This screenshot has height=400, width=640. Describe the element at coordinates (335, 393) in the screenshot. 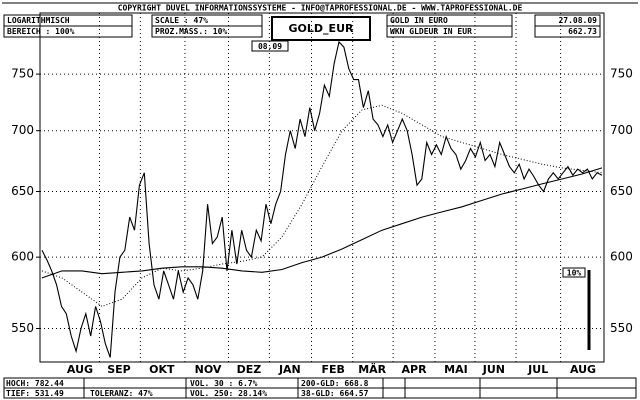

I see `gld38: 38-GLD: 664.57` at that location.